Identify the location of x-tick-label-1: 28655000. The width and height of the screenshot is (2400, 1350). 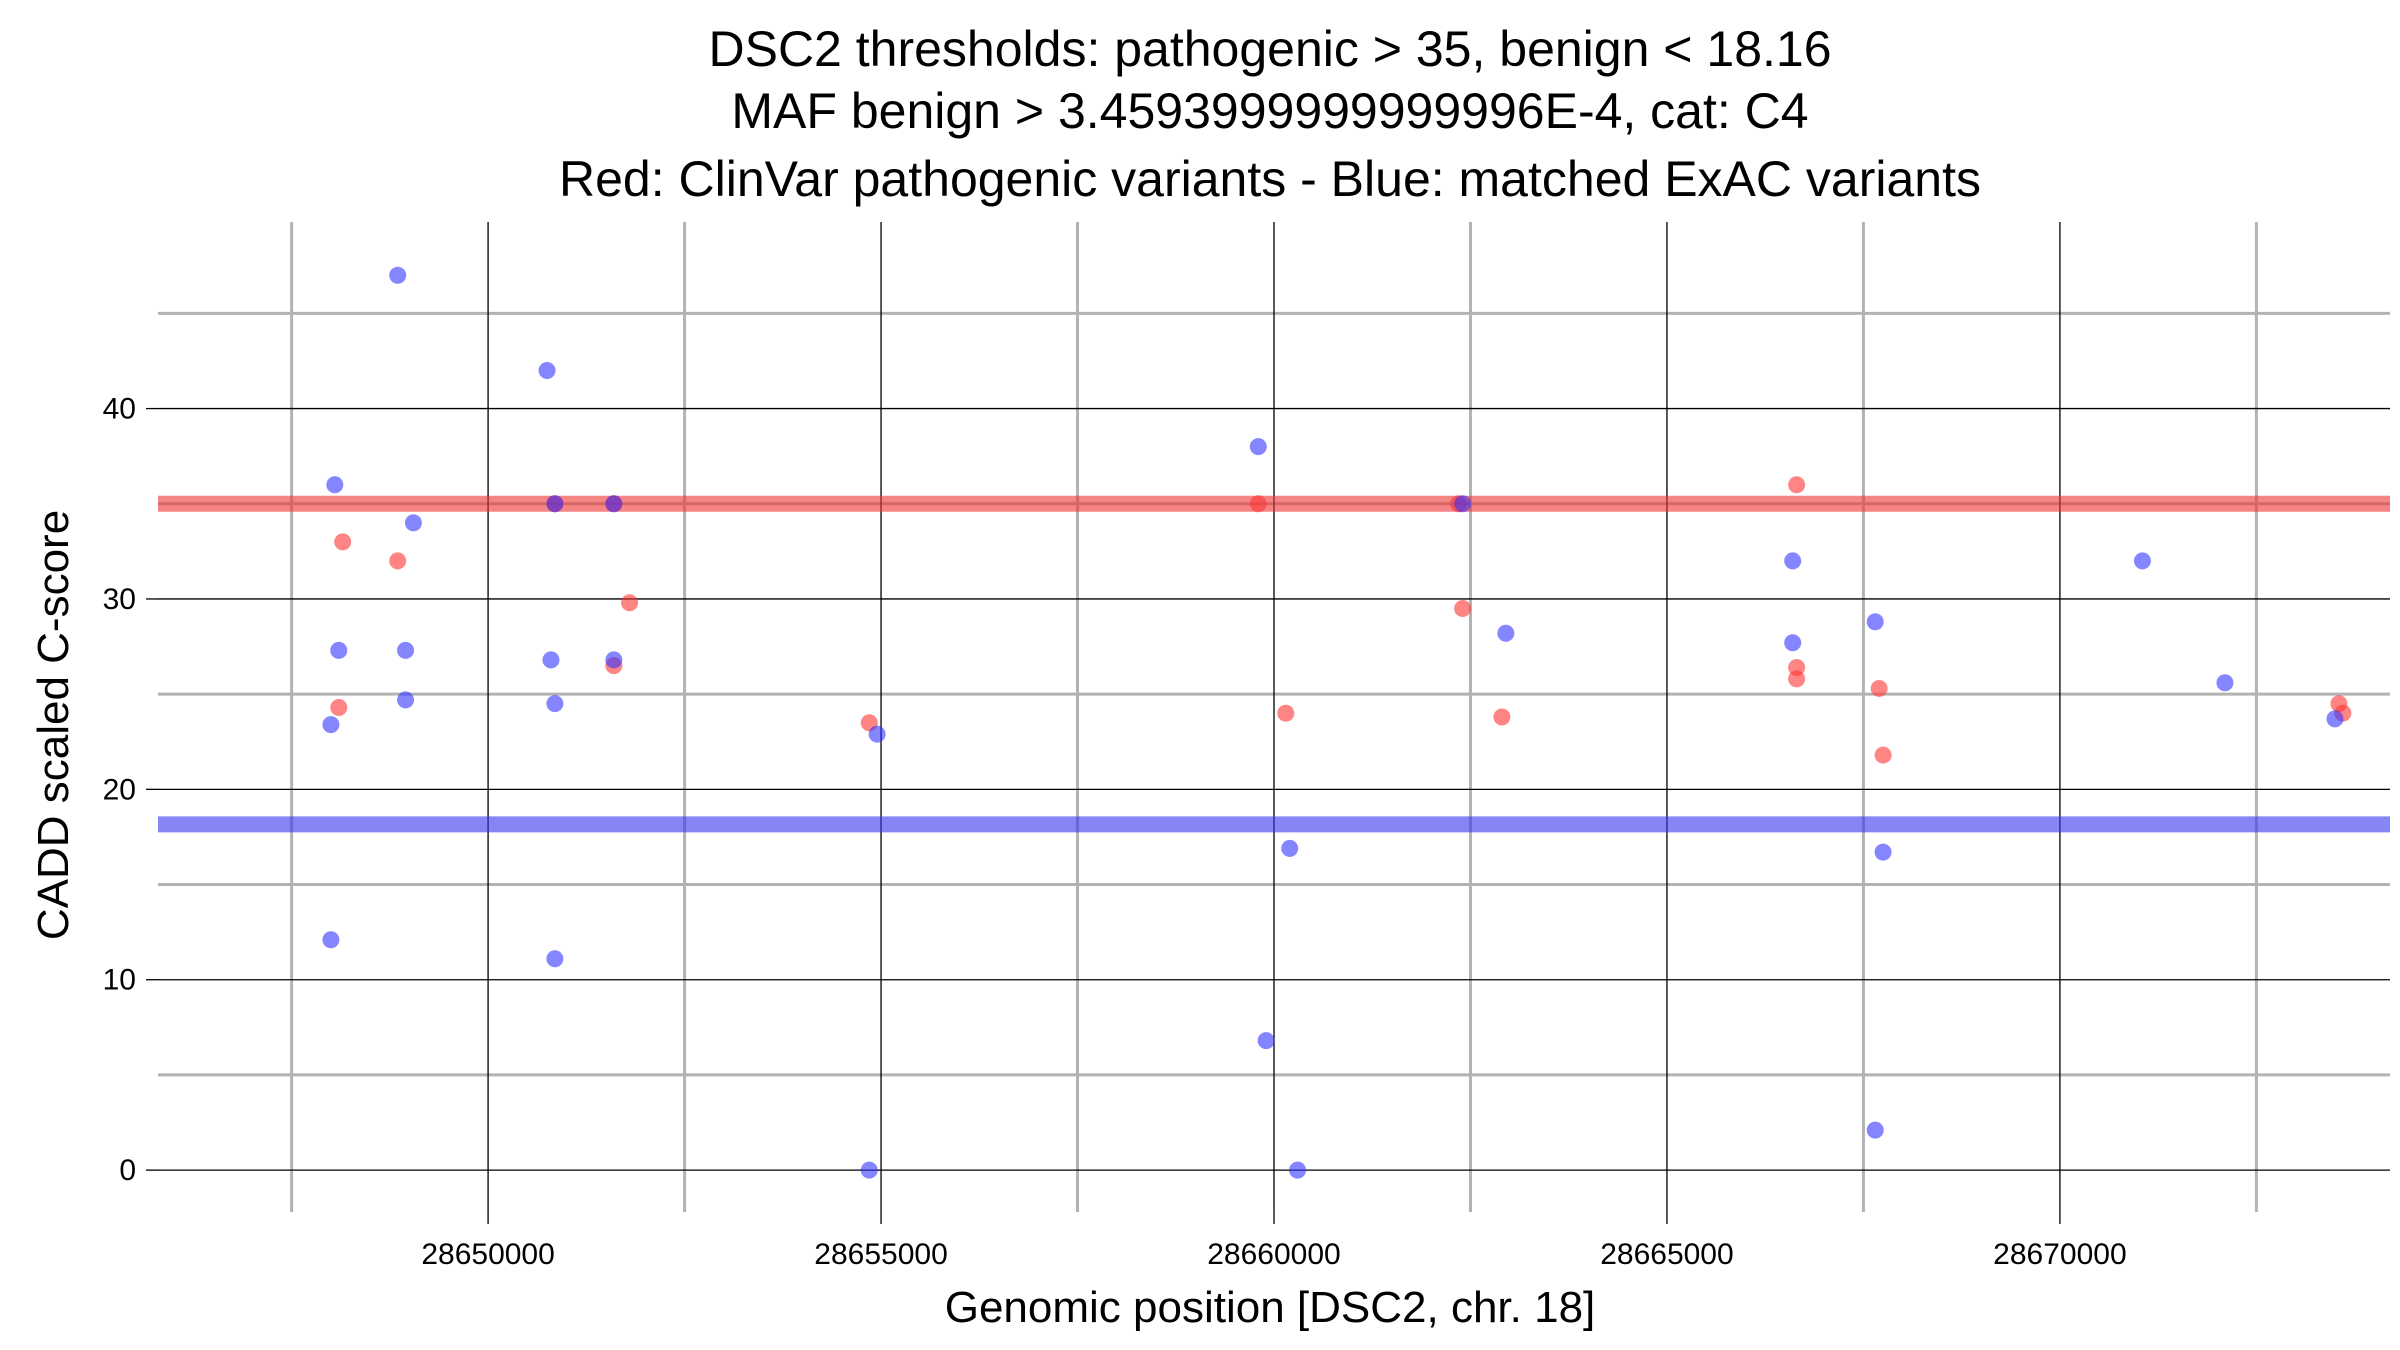
(880, 1254).